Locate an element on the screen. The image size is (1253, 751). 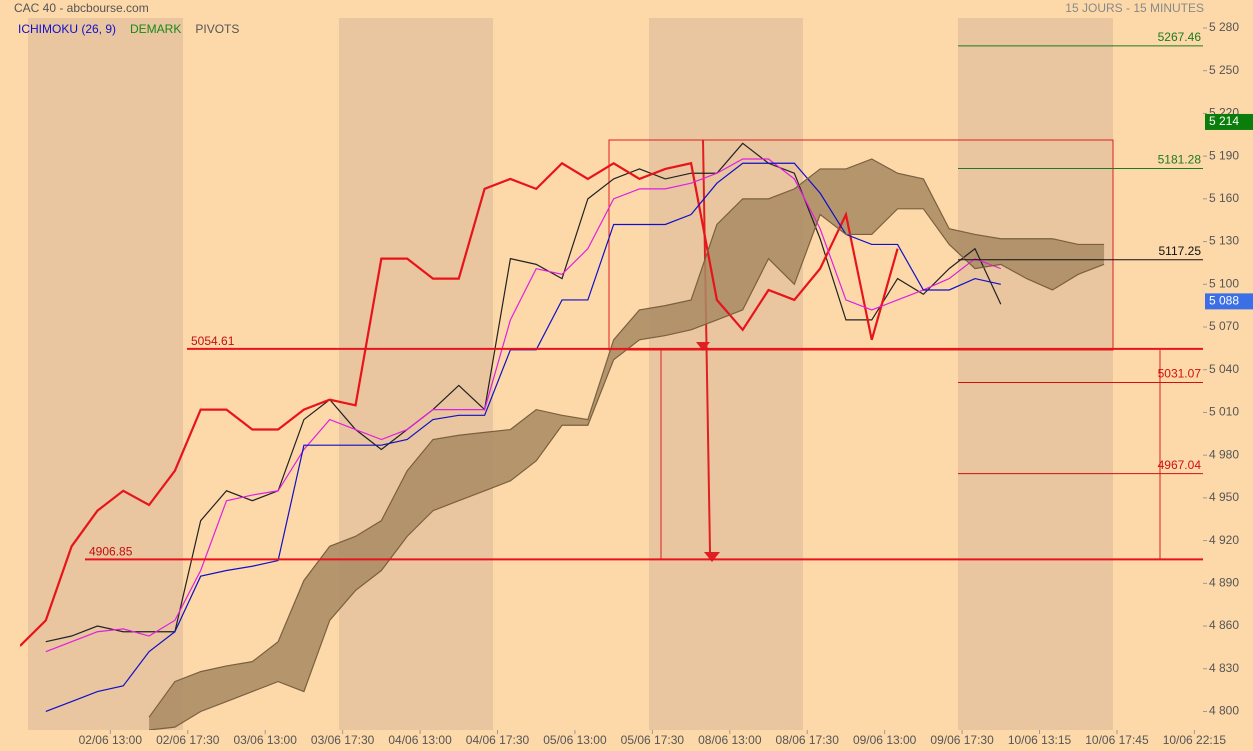
pivot-label: 5031.07 is located at coordinates (1180, 374).